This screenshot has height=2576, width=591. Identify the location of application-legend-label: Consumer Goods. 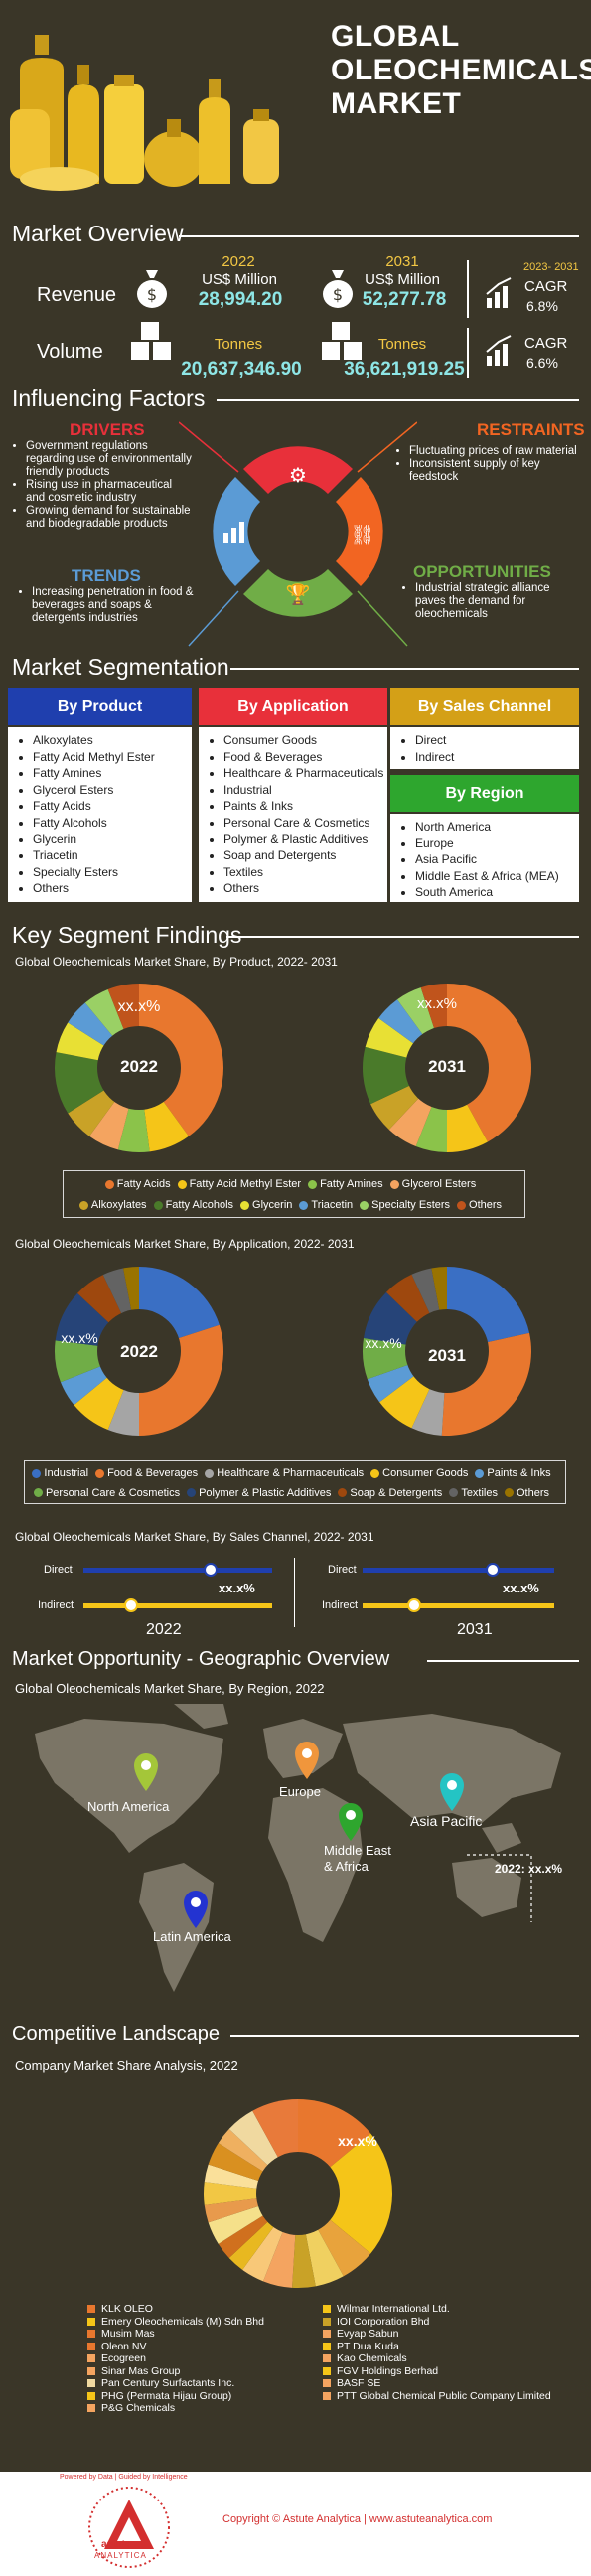
(426, 1473).